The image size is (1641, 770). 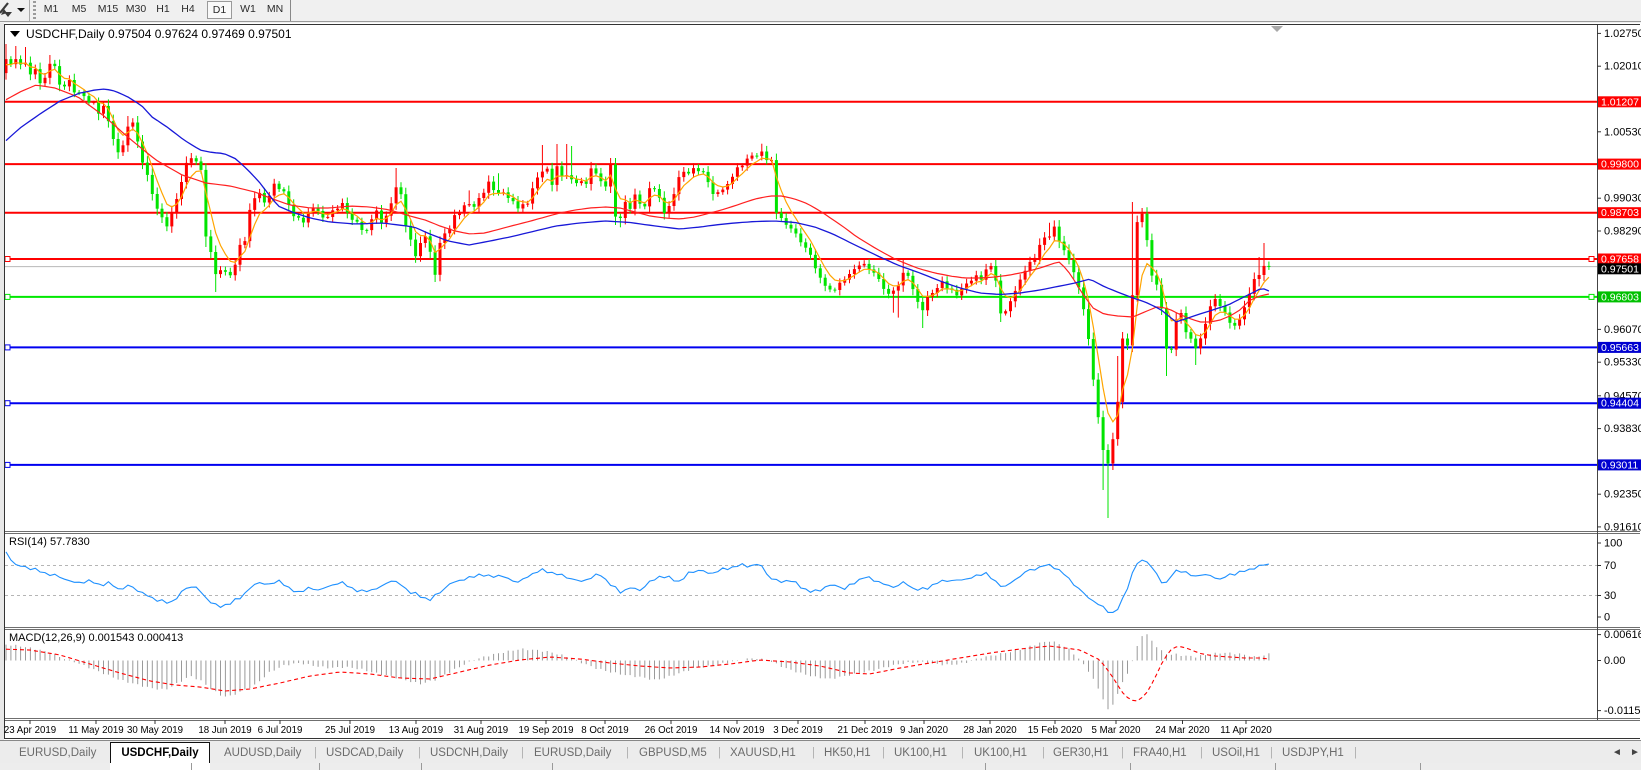 What do you see at coordinates (990, 730) in the screenshot?
I see `svg-text: 28 Jan 2020` at bounding box center [990, 730].